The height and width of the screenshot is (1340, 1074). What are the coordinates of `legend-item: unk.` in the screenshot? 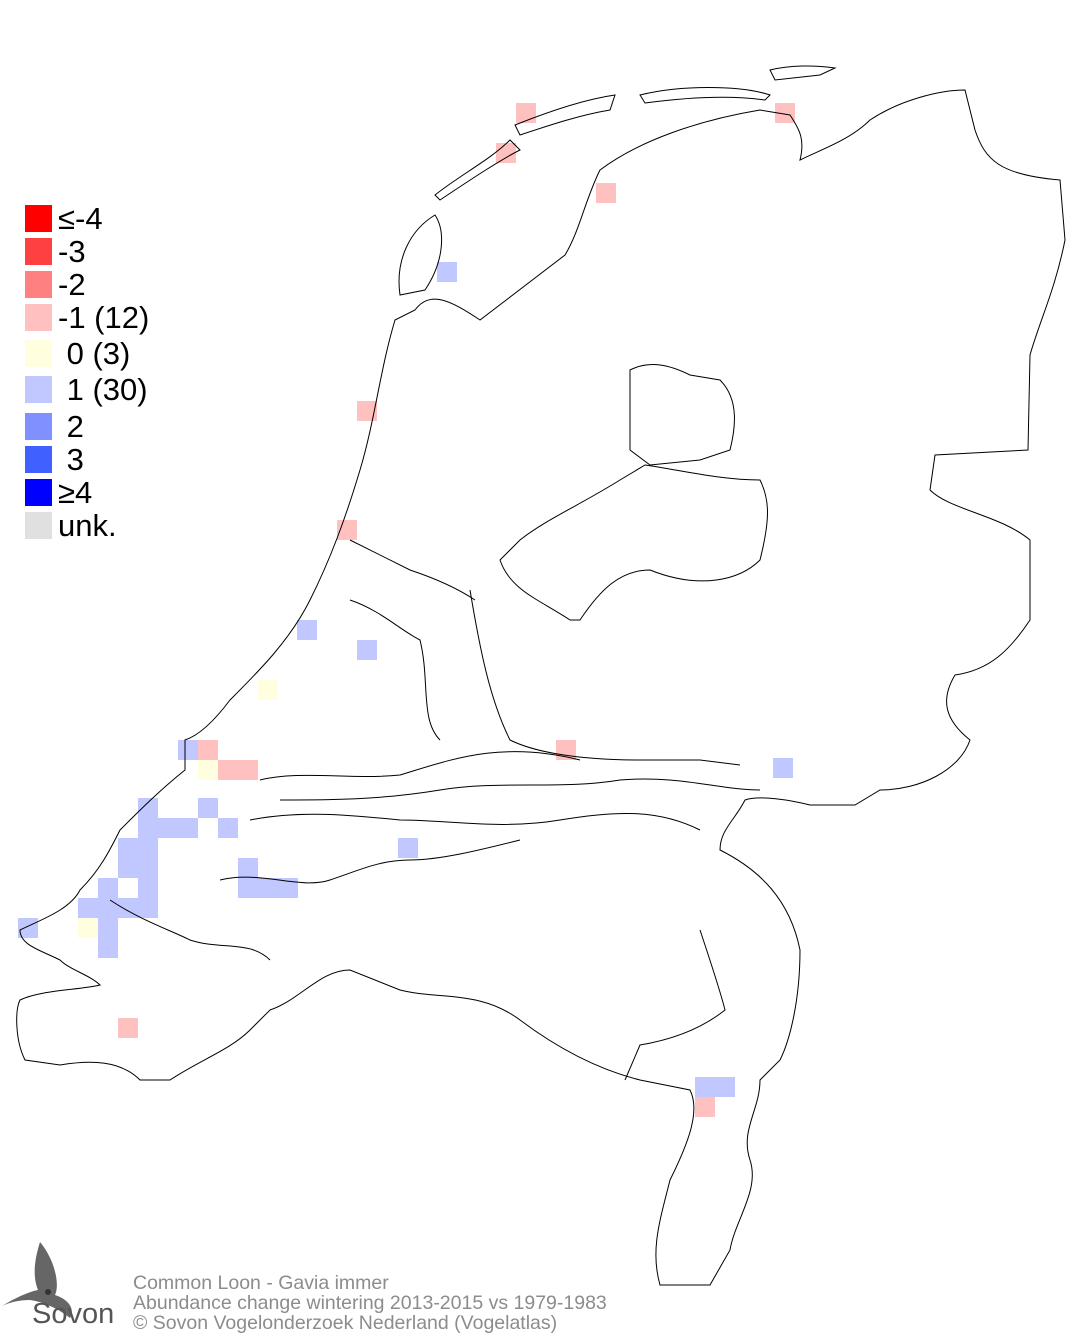 It's located at (71, 525).